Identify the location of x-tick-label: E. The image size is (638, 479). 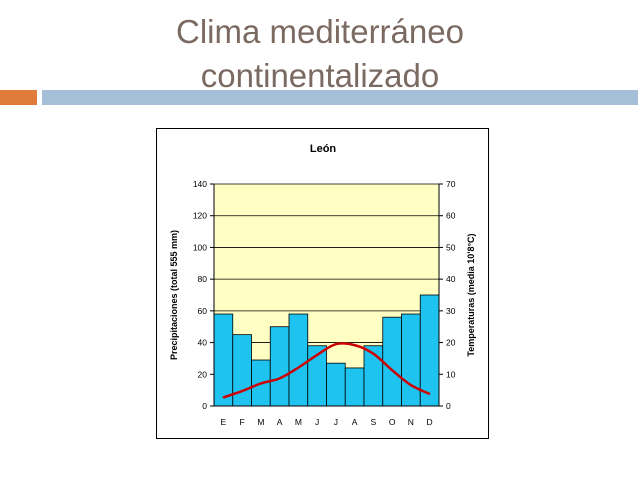
(224, 422).